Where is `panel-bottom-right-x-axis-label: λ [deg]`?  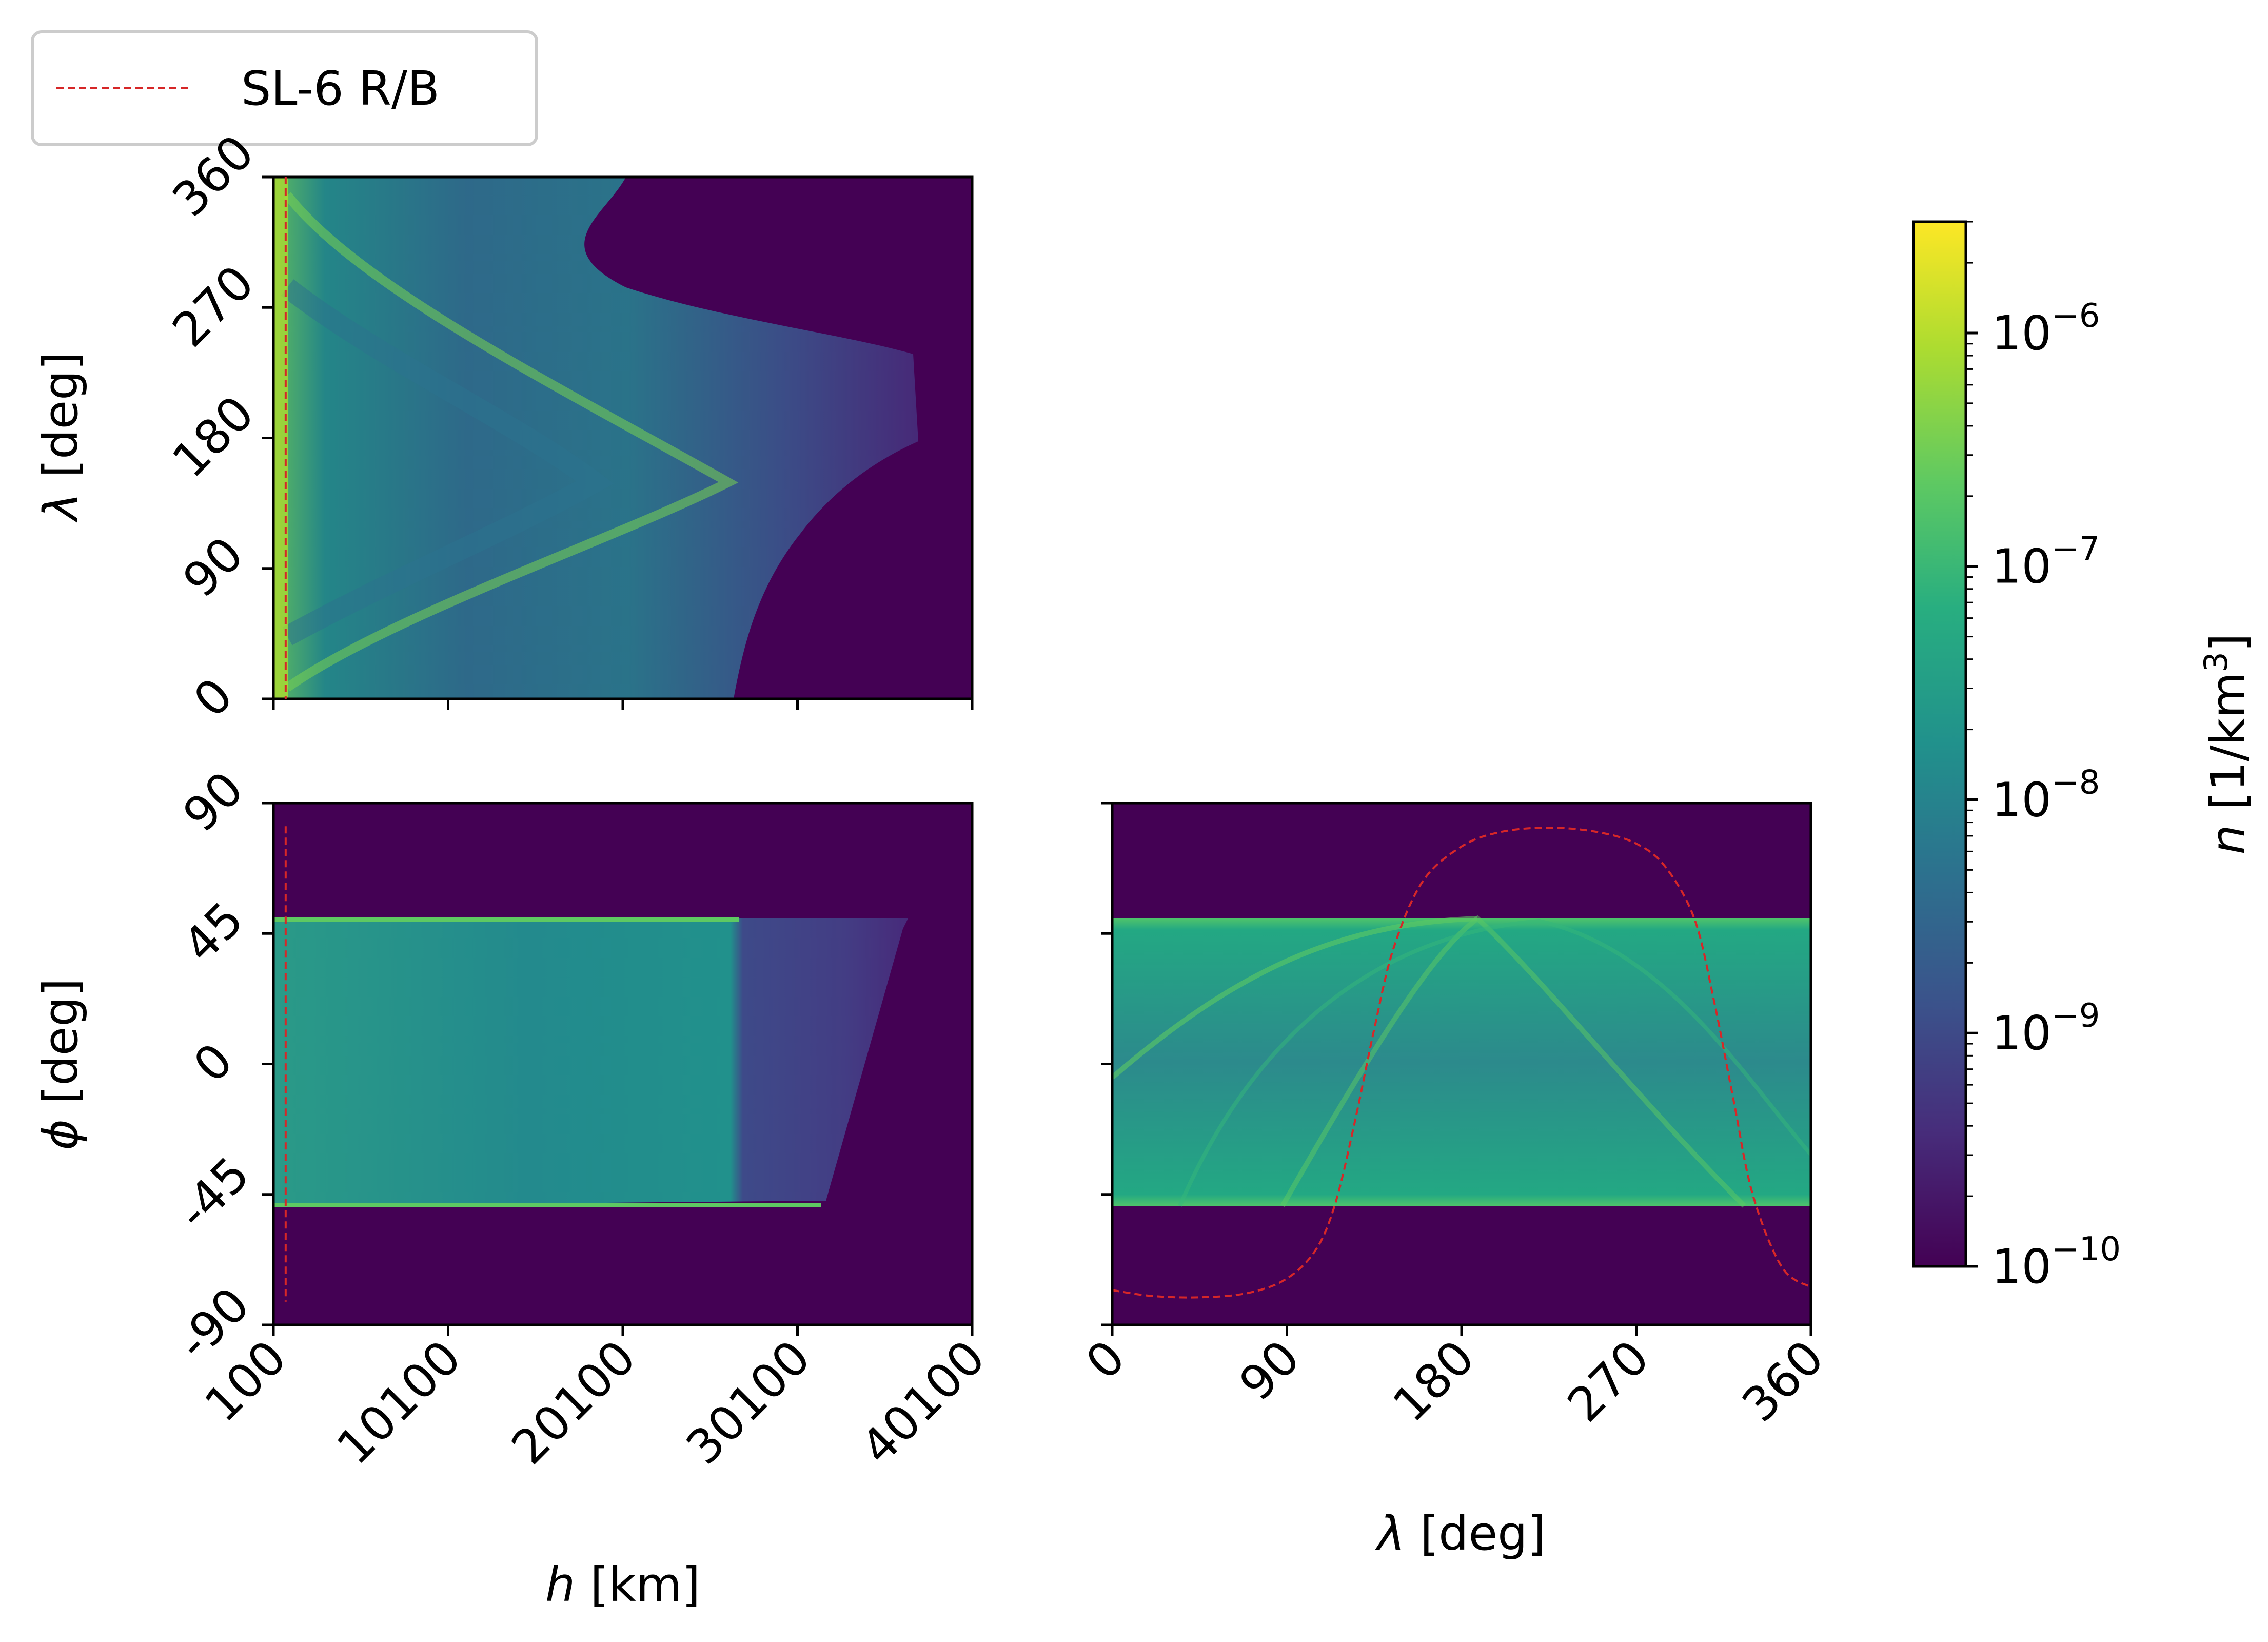
panel-bottom-right-x-axis-label: λ [deg] is located at coordinates (1460, 1534).